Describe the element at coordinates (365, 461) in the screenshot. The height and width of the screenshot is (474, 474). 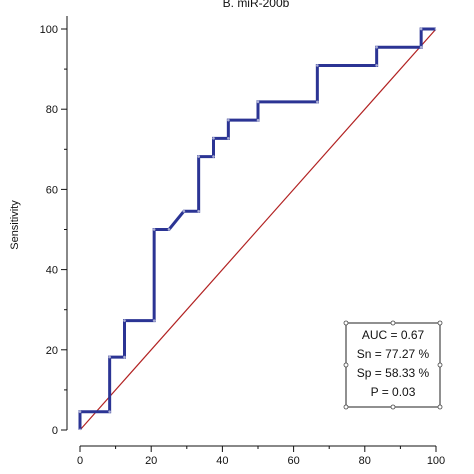
I see `x-tick-label: 80` at that location.